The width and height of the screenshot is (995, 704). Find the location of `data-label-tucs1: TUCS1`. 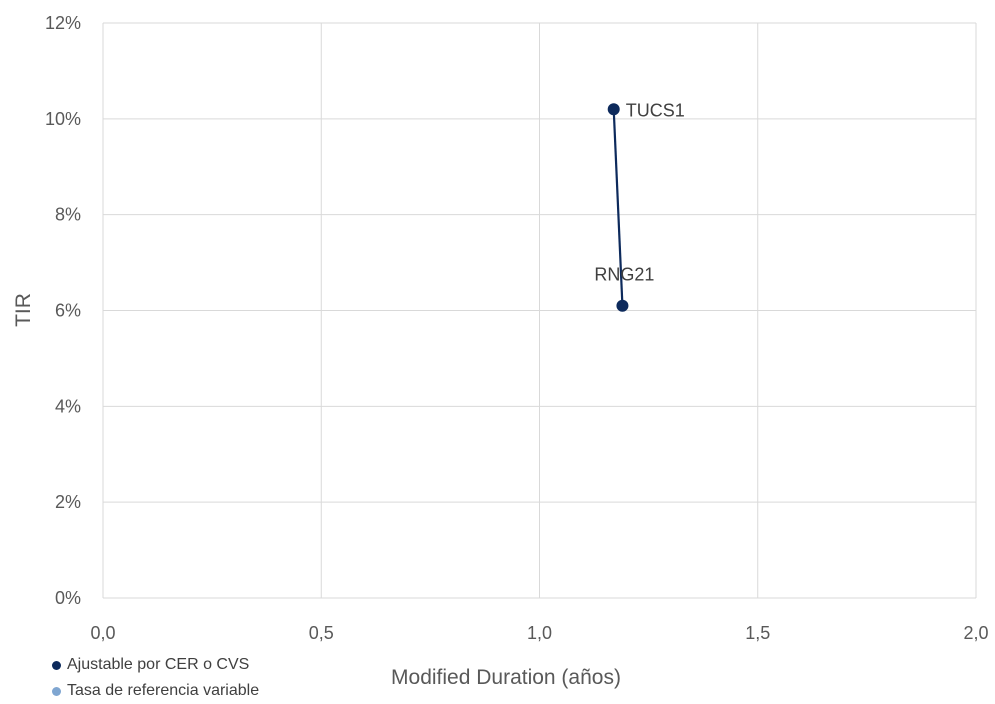

data-label-tucs1: TUCS1 is located at coordinates (655, 110).